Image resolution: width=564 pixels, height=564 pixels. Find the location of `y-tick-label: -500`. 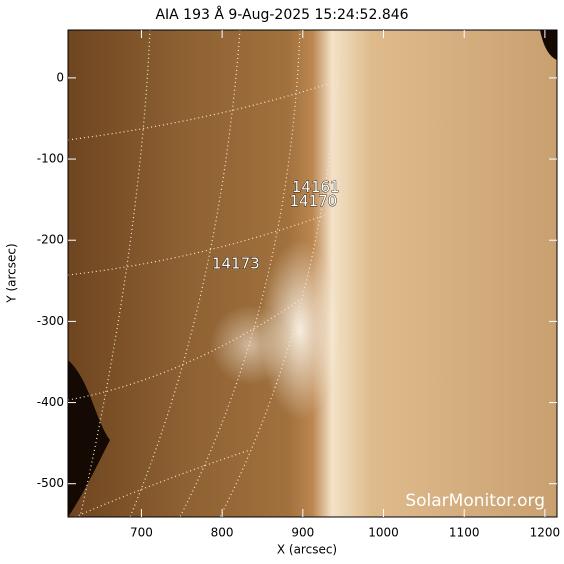

y-tick-label: -500 is located at coordinates (50, 483).